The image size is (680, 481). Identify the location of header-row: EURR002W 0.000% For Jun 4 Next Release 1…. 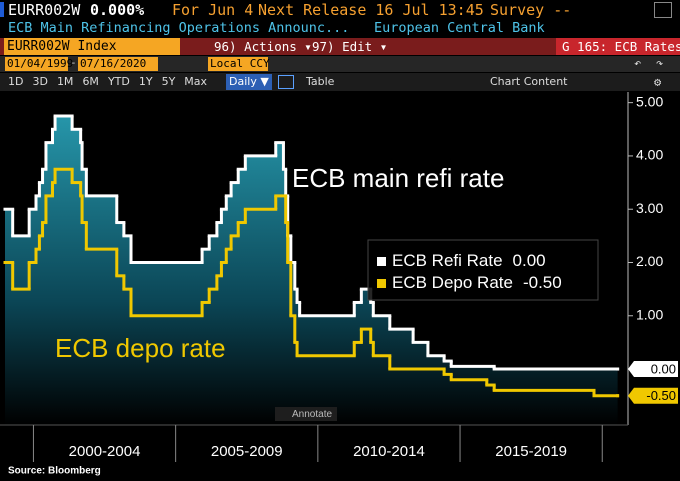
(340, 9).